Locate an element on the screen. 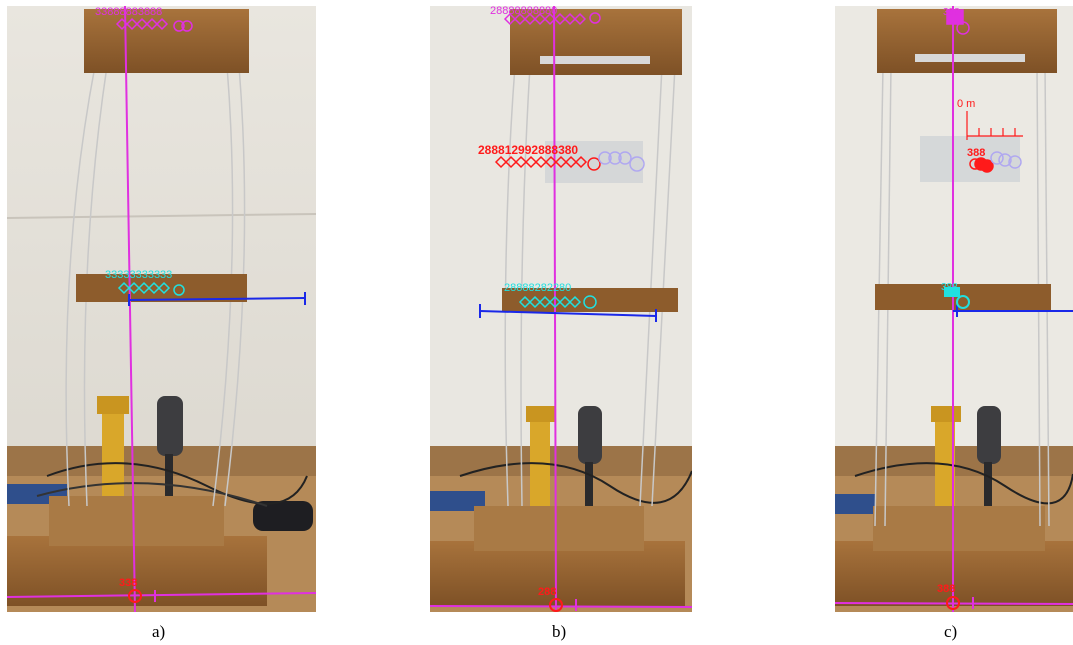  scale-ruler is located at coordinates (994, 125).